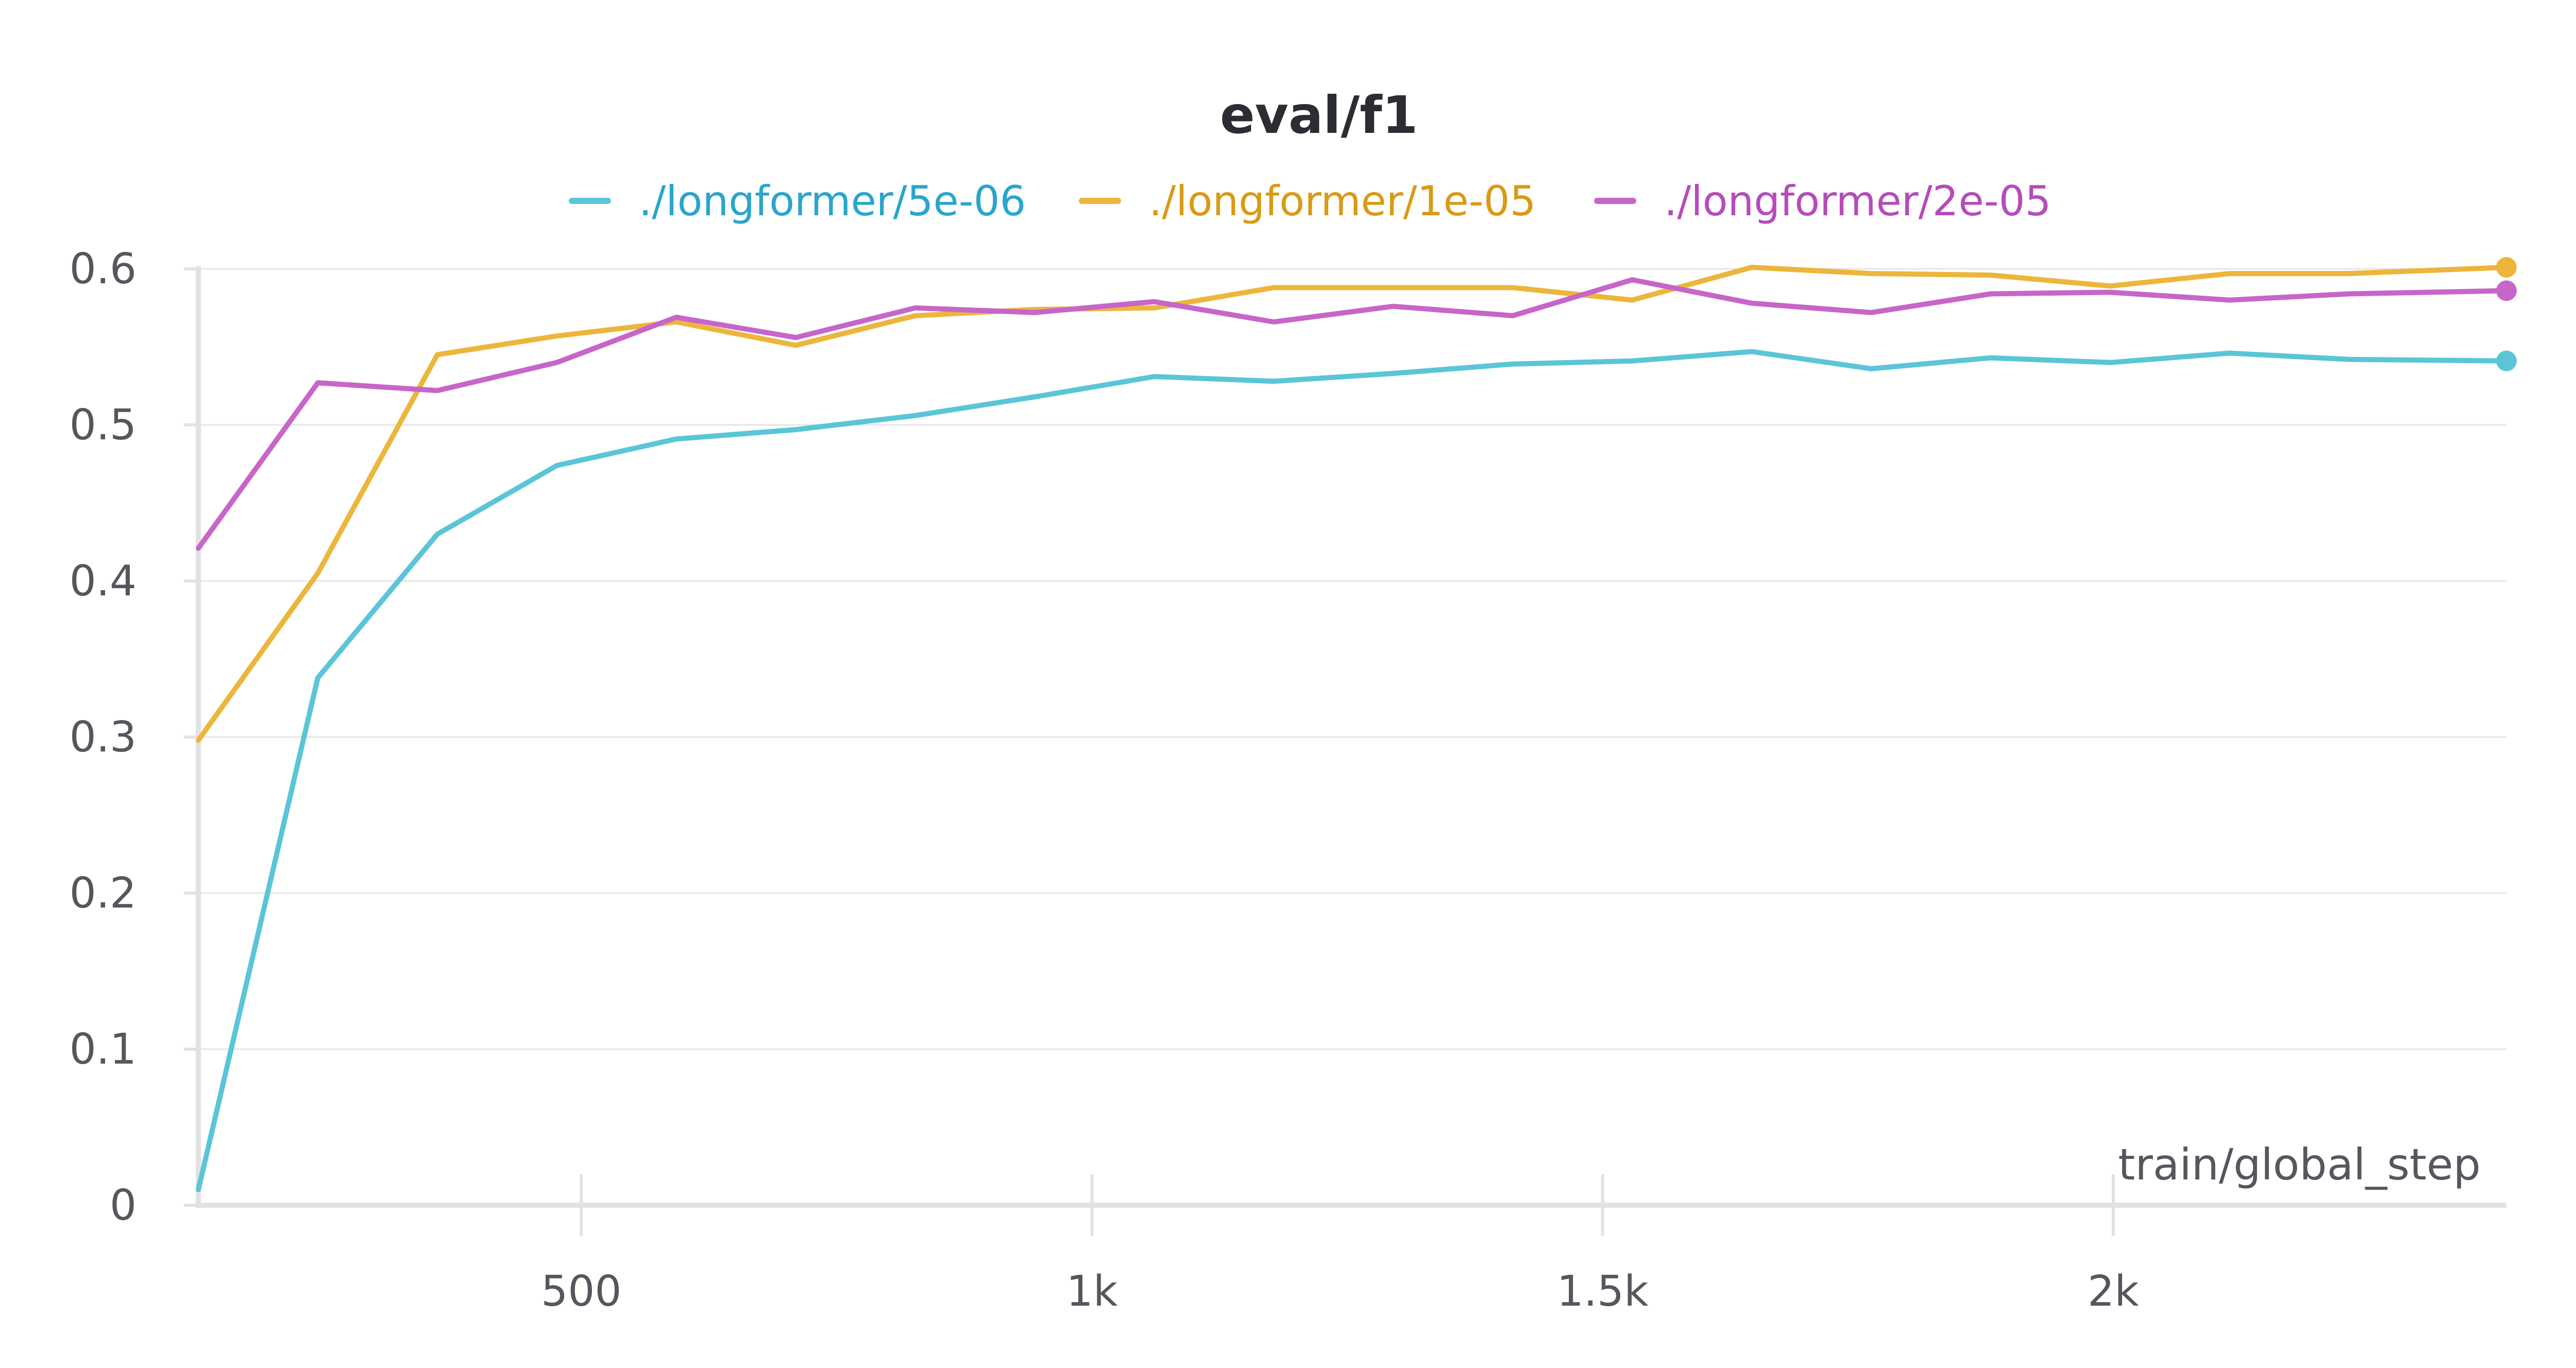 The width and height of the screenshot is (2576, 1368). Describe the element at coordinates (103, 581) in the screenshot. I see `y-tick-label: 0.4` at that location.